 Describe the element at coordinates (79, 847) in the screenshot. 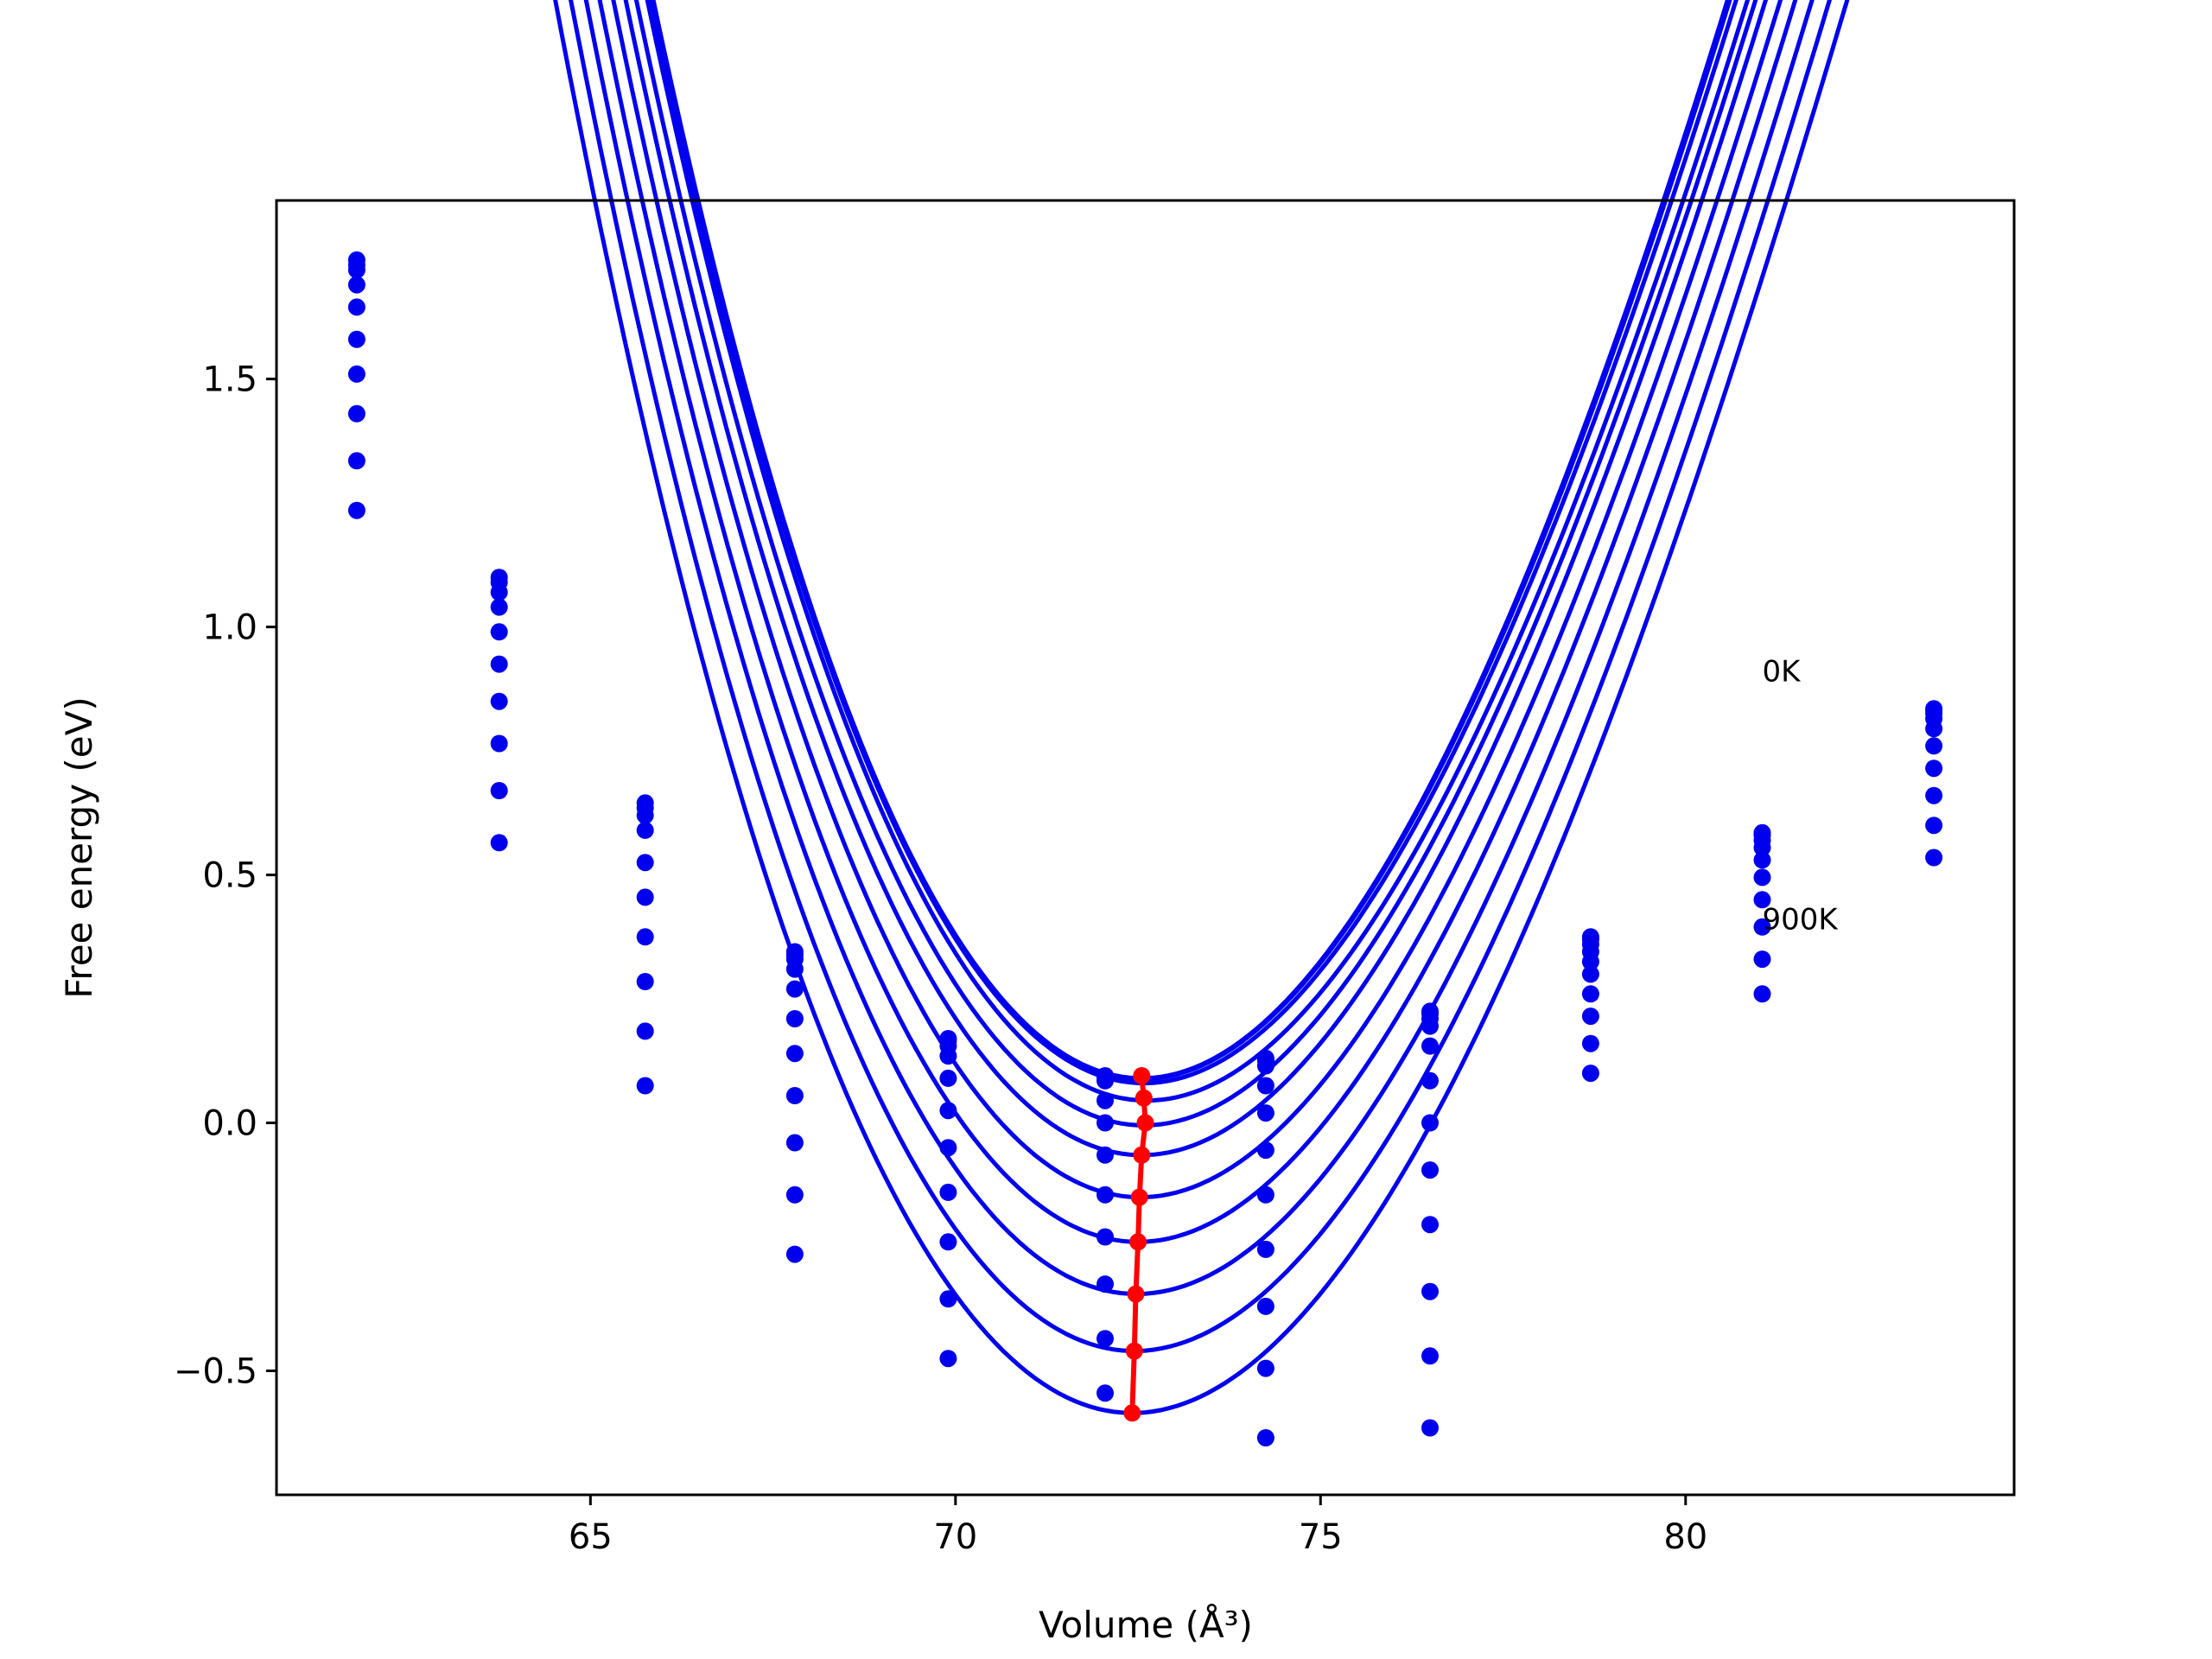

I see `y-axis-label: Free energy (eV)` at that location.